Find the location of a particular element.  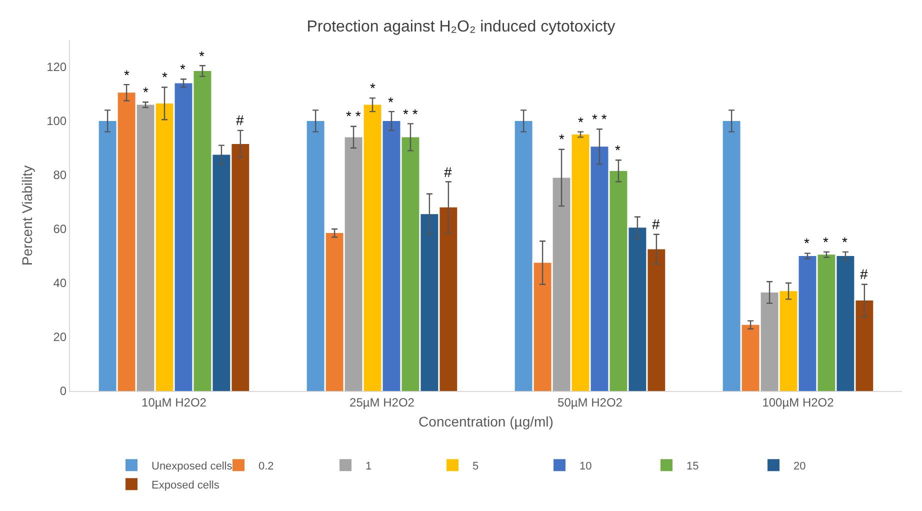

y-tick-label: 0 is located at coordinates (63, 391).